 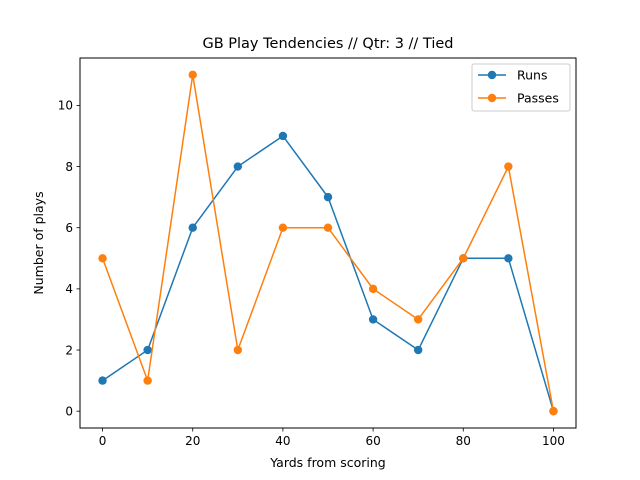 I want to click on legend-label-runs: Runs, so click(x=532, y=75).